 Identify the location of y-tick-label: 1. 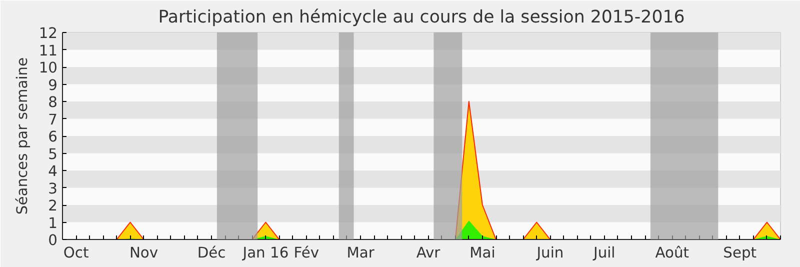
(53, 223).